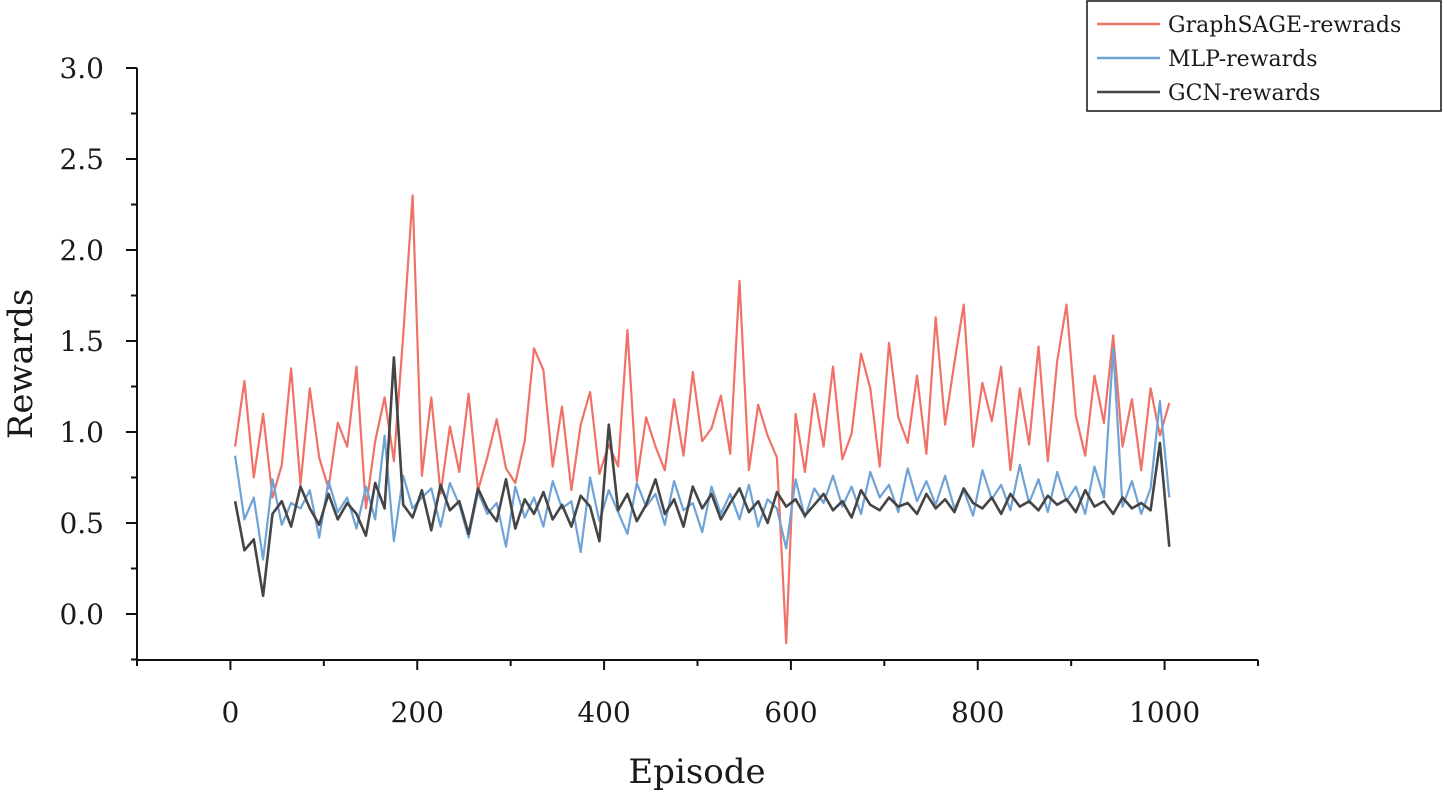 This screenshot has width=1447, height=791. What do you see at coordinates (81, 614) in the screenshot?
I see `y-tick-label: 0.0` at bounding box center [81, 614].